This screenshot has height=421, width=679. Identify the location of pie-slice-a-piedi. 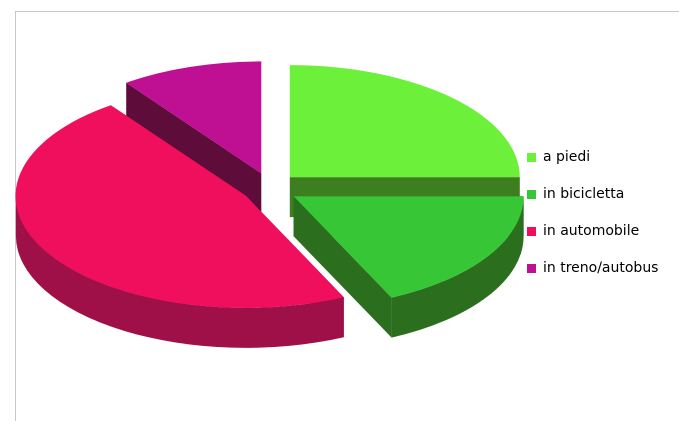
(404, 121).